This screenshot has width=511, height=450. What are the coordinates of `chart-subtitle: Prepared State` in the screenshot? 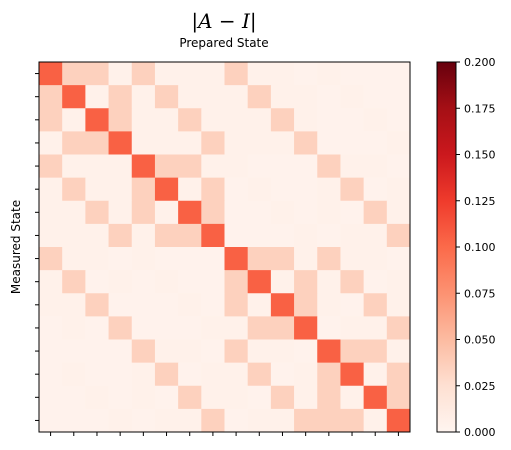 It's located at (223, 43).